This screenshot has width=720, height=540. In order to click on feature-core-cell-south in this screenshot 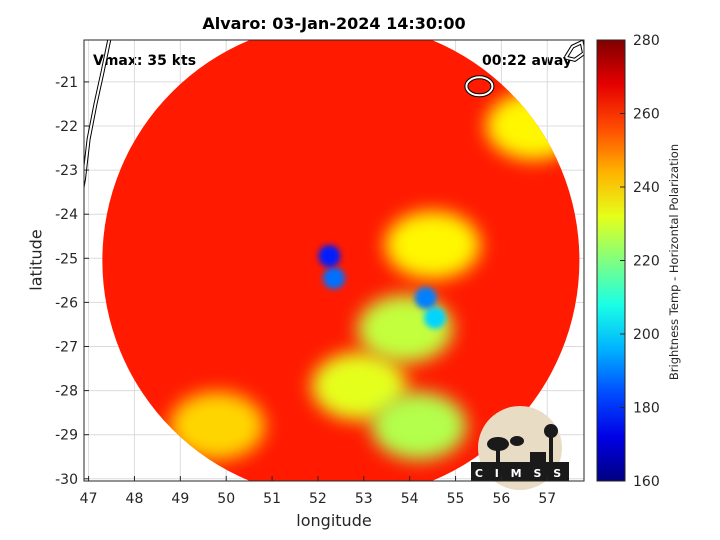, I will do `click(334, 278)`.